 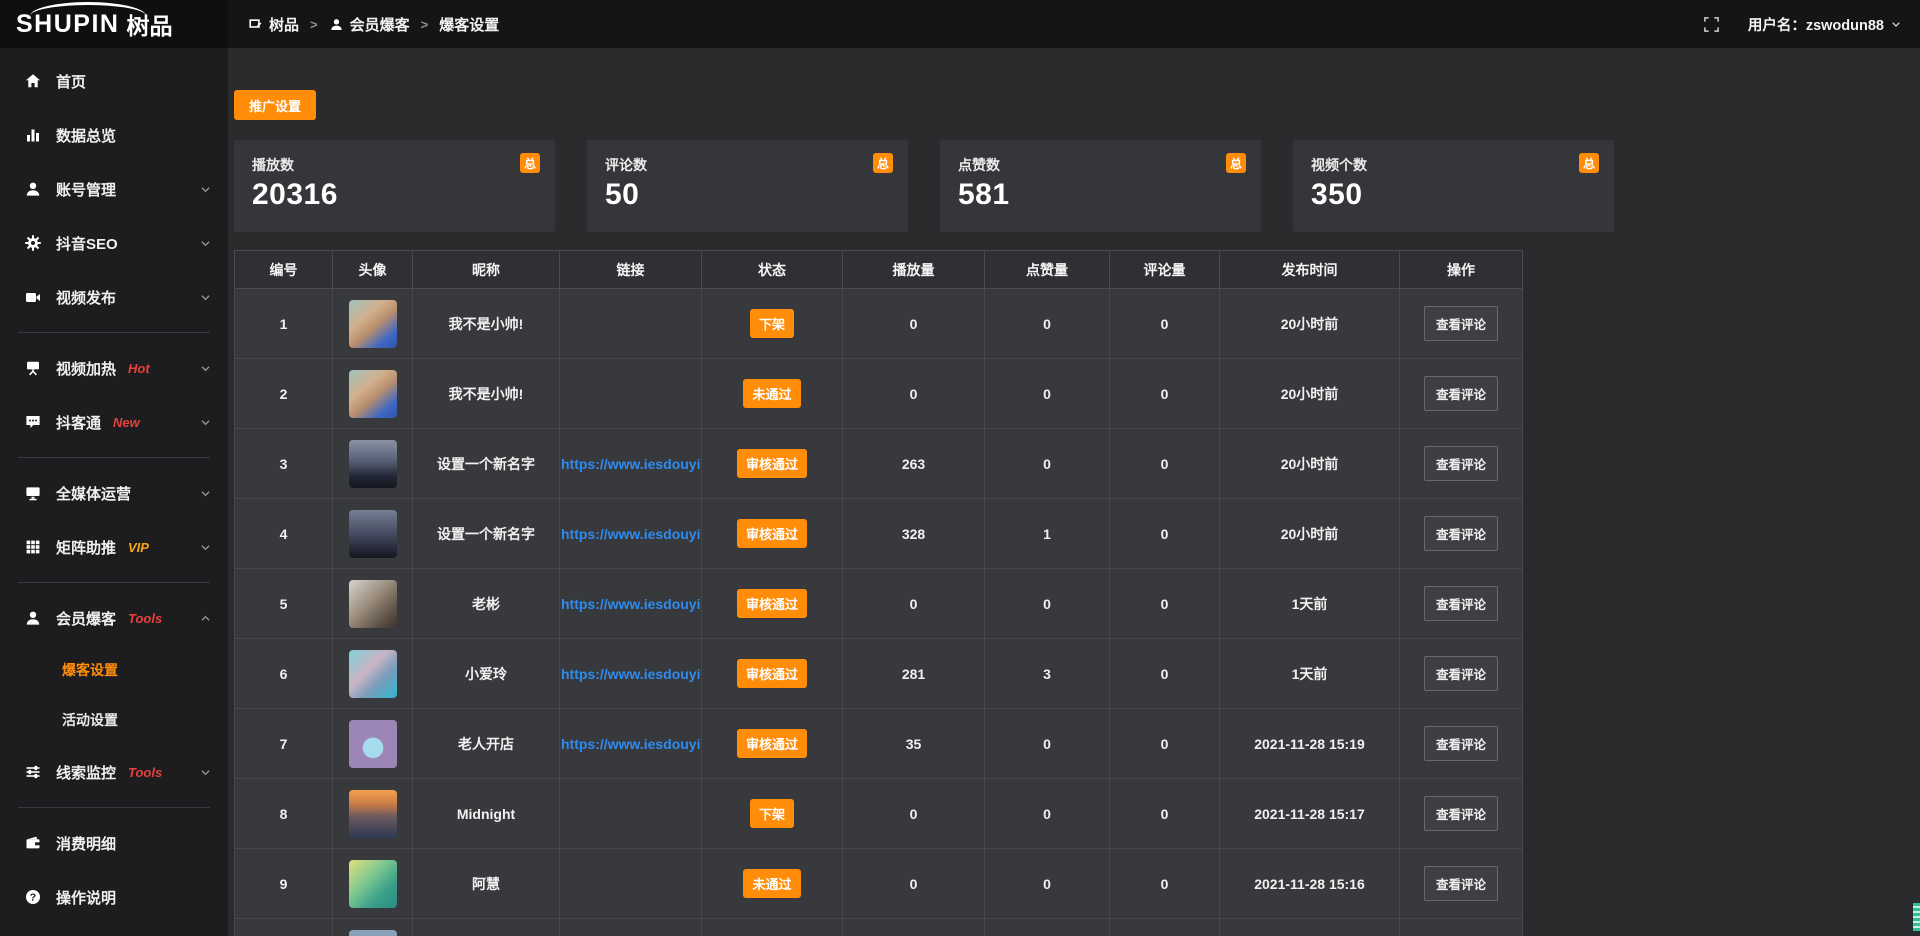 What do you see at coordinates (114, 422) in the screenshot?
I see `sidebar-item-douketong: 抖客通 New` at bounding box center [114, 422].